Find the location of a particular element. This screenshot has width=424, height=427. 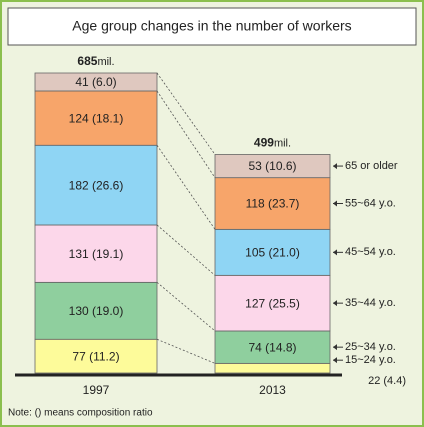

value-label: 41 (6.0) is located at coordinates (95, 82).